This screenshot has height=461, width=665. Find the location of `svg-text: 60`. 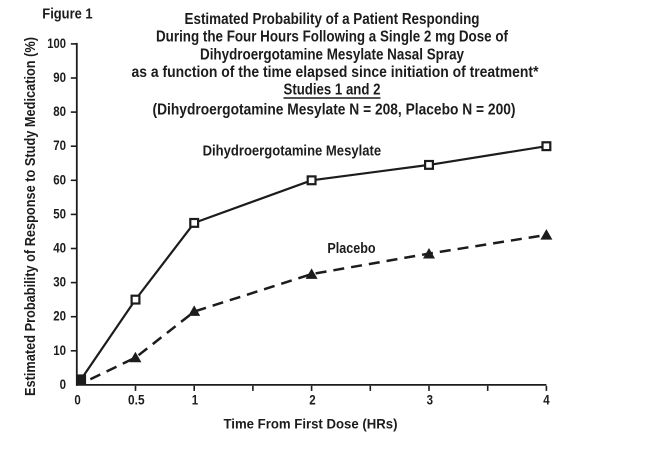

svg-text: 60 is located at coordinates (59, 179).